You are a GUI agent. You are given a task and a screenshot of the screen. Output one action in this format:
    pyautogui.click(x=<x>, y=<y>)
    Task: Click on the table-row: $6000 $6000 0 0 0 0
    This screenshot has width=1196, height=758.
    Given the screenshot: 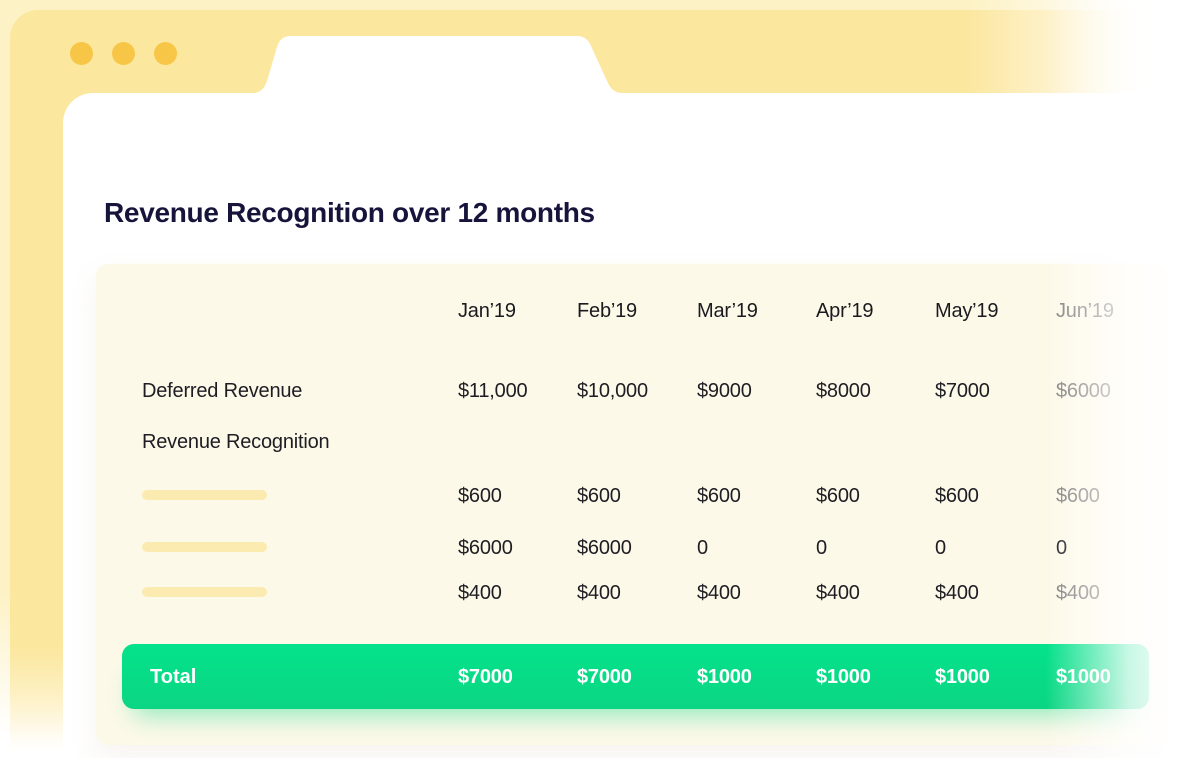 What is the action you would take?
    pyautogui.click(x=632, y=548)
    